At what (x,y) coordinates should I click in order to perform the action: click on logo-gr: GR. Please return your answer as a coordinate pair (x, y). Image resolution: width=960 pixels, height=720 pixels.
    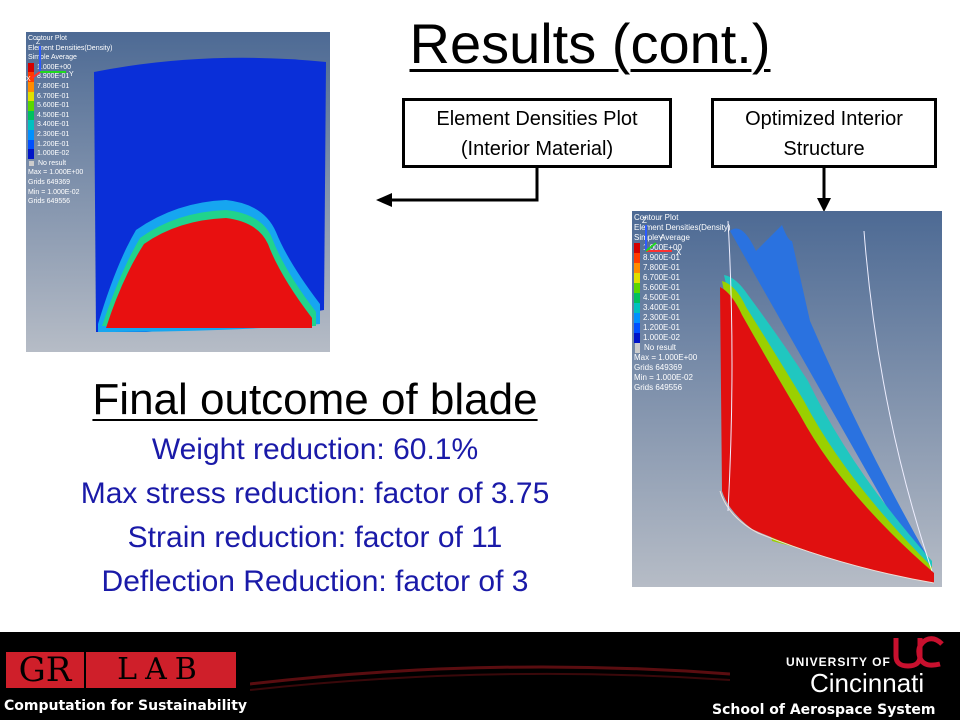
    Looking at the image, I should click on (45, 670).